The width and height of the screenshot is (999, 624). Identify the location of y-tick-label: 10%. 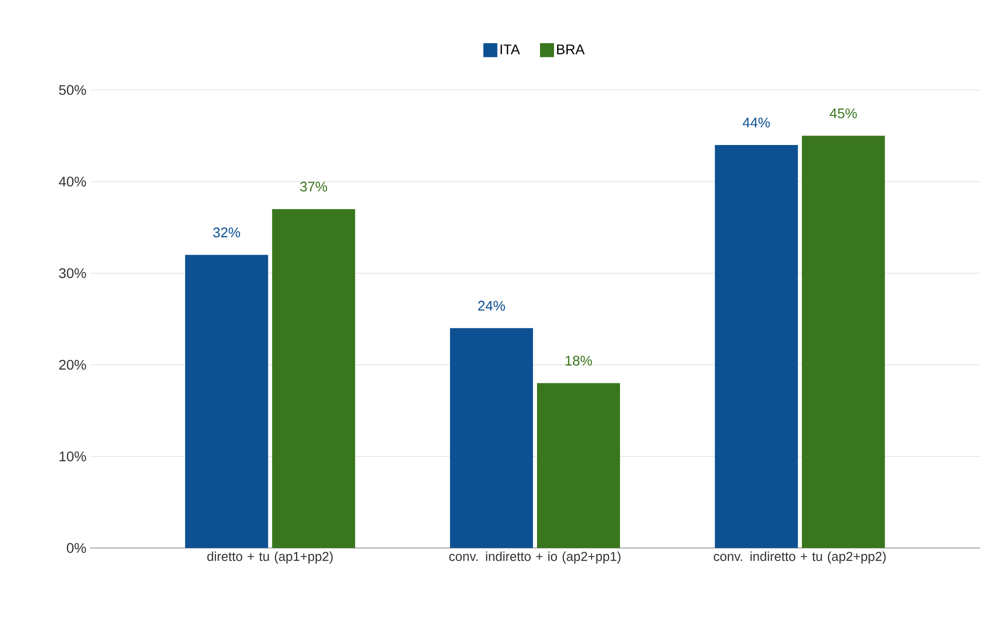
(73, 456).